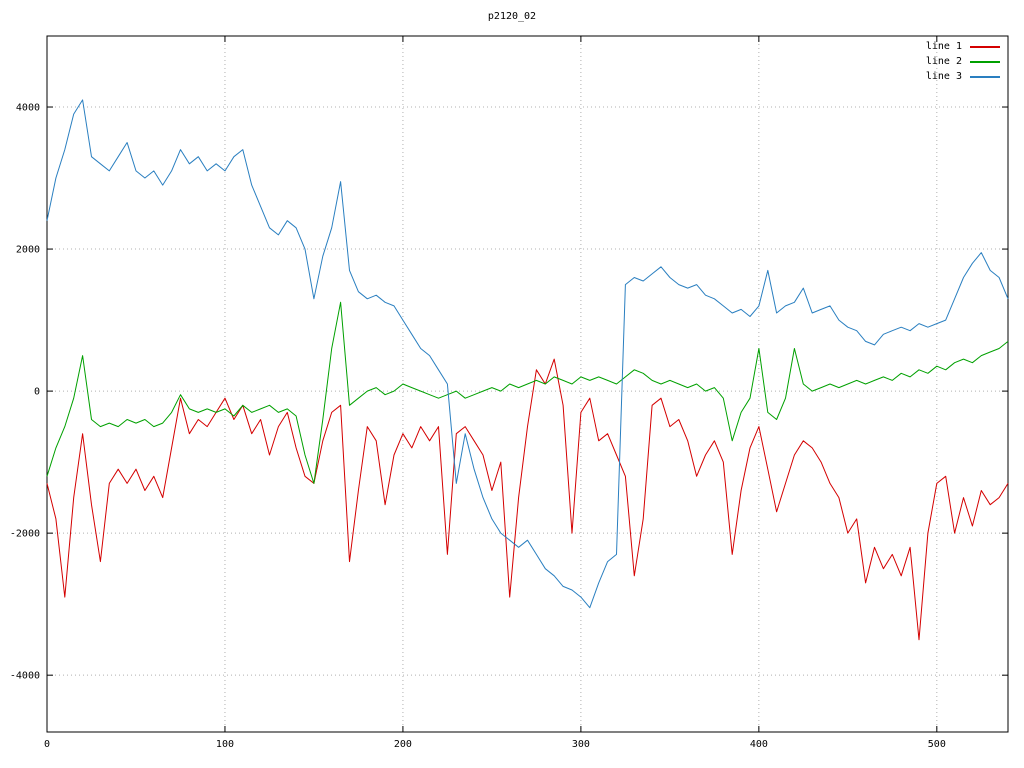 This screenshot has height=768, width=1024. Describe the element at coordinates (943, 61) in the screenshot. I see `legend-label: line 2` at that location.